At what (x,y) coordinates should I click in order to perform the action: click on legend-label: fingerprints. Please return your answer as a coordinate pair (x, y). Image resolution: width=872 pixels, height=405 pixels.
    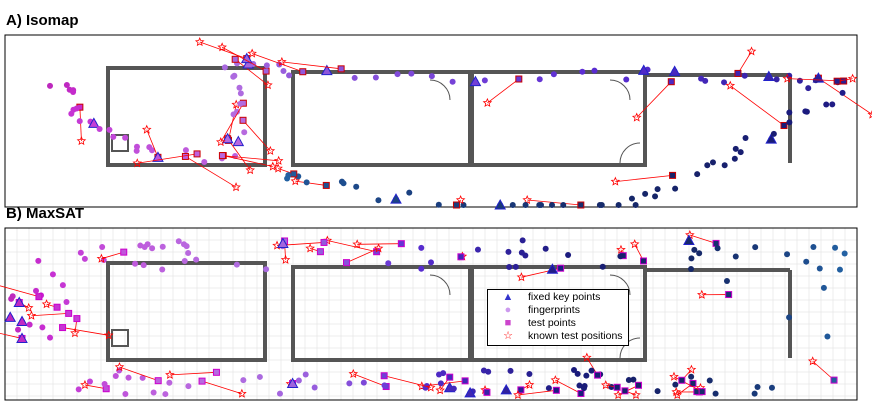
    Looking at the image, I should click on (554, 309).